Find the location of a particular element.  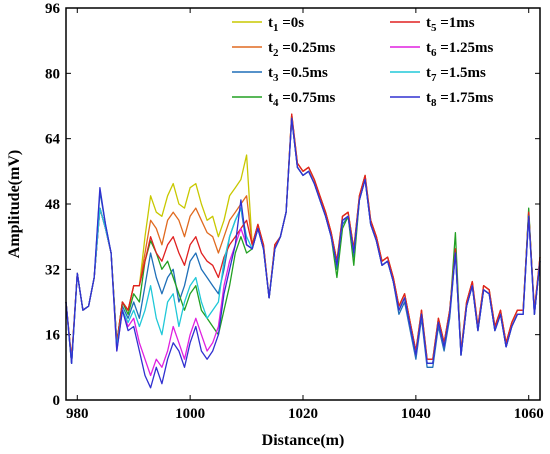

legend-label: t5 =1ms is located at coordinates (450, 24).